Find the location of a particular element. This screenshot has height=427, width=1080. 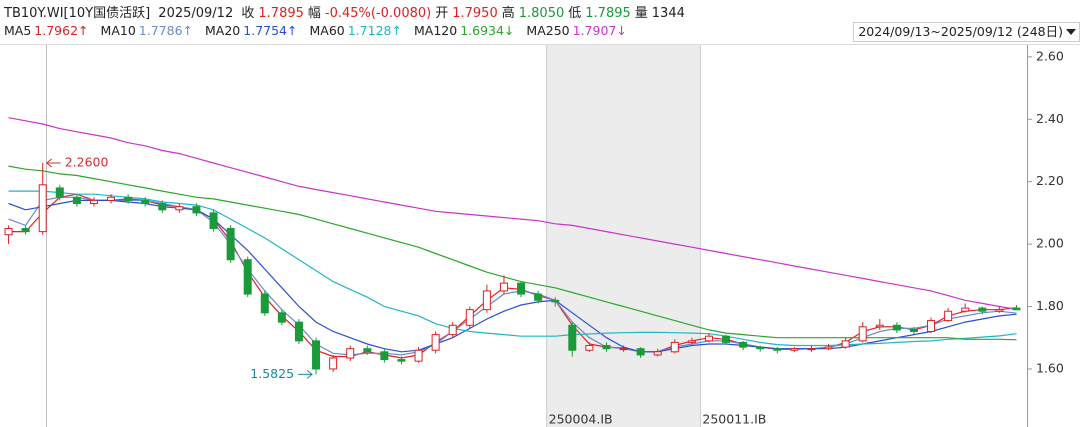

ma-name: MA60 is located at coordinates (327, 30).